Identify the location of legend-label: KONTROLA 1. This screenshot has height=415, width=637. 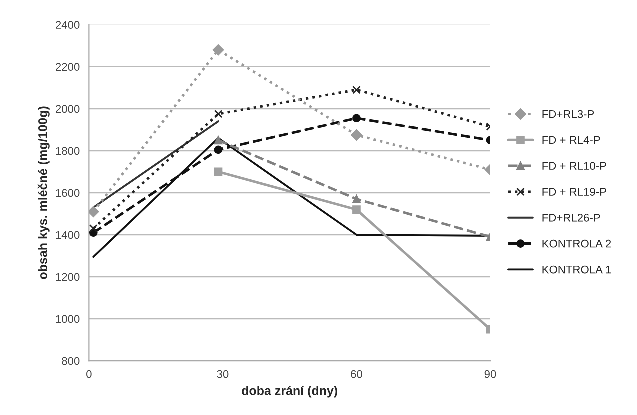
(577, 270).